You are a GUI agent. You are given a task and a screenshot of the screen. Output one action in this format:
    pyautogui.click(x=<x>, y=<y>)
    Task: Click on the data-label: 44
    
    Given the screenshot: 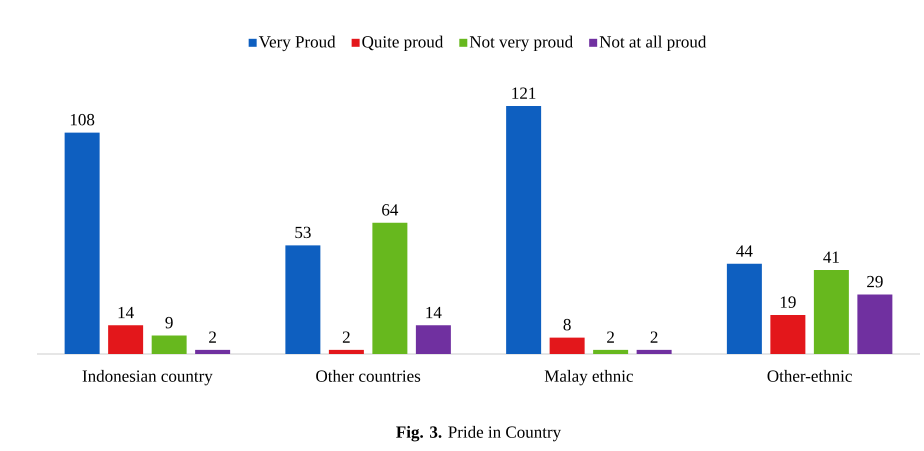 What is the action you would take?
    pyautogui.click(x=744, y=251)
    